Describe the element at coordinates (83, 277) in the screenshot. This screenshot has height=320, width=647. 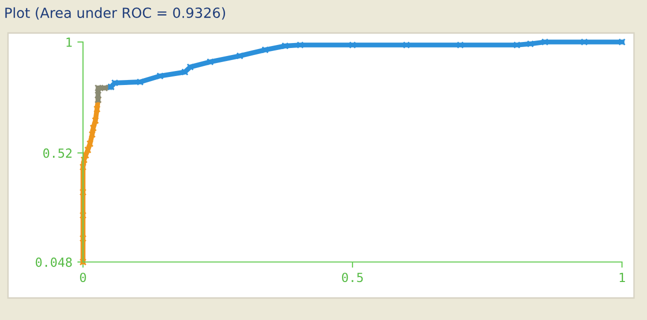
I see `x-tick-label: 0` at that location.